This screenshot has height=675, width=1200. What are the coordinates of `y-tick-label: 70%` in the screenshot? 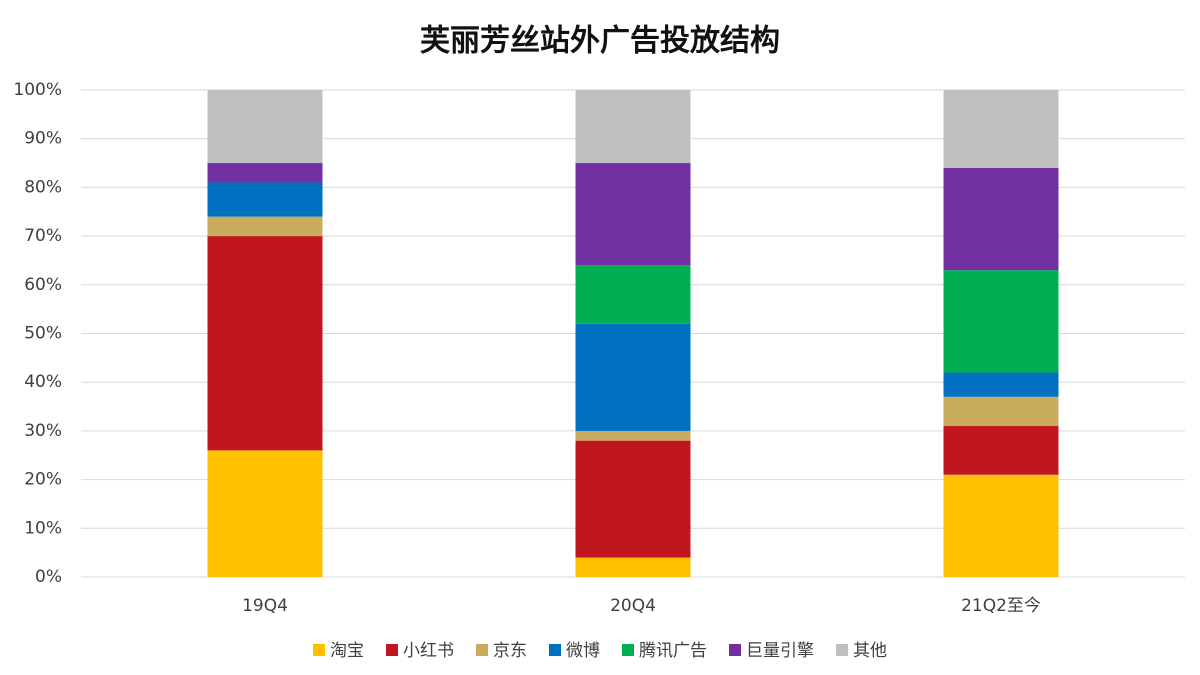 It's located at (43, 236).